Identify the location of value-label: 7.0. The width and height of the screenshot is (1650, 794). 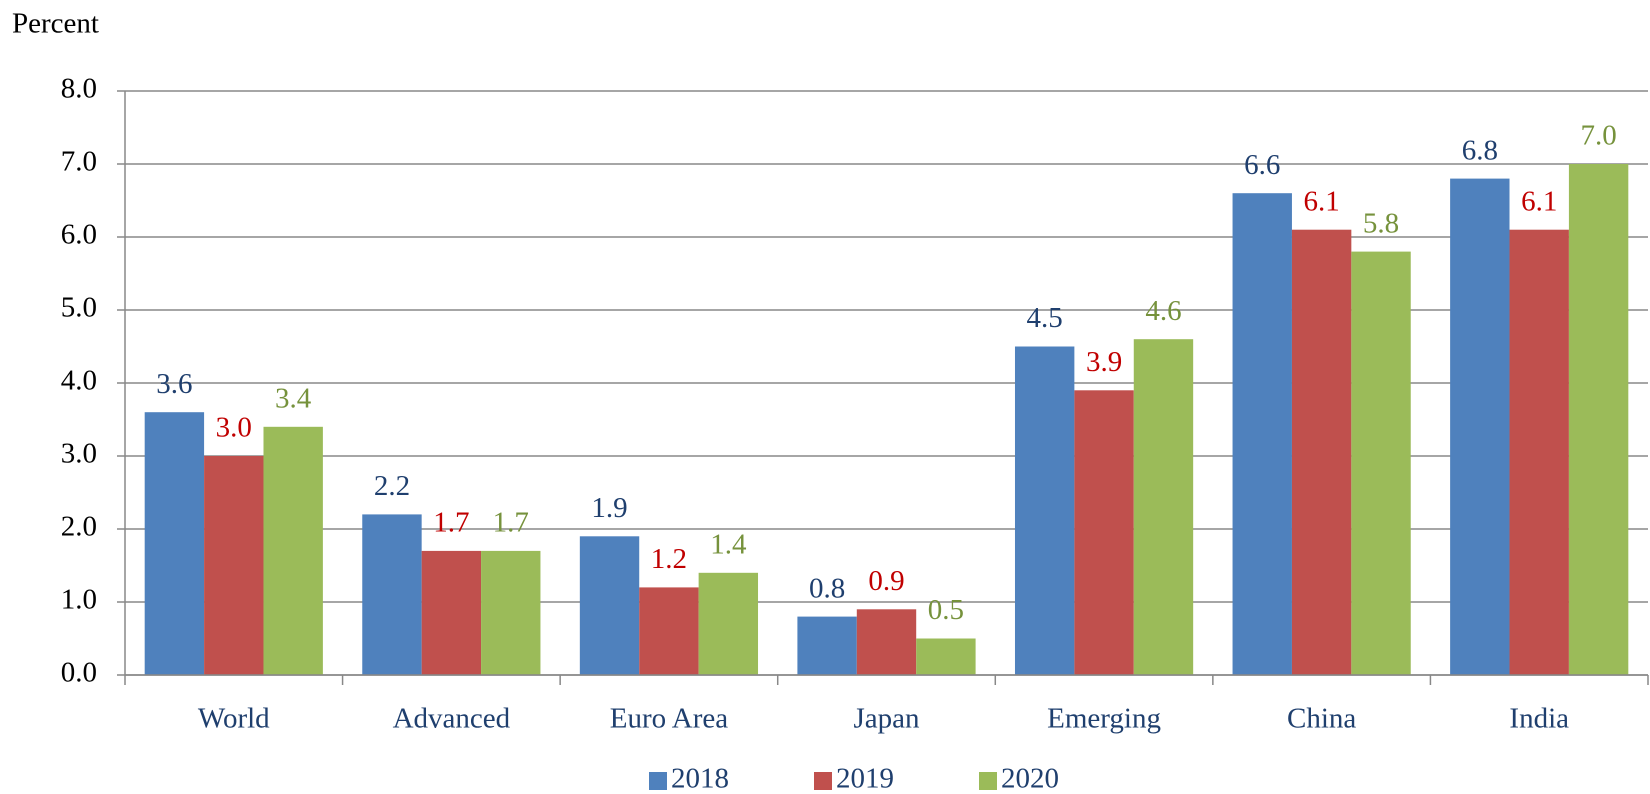
(1598, 136).